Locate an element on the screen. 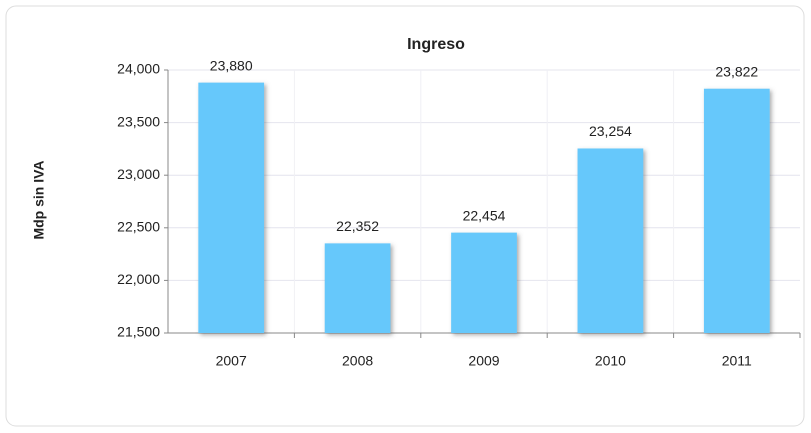 The height and width of the screenshot is (433, 811). y-tick-label: 24,000 is located at coordinates (138, 69).